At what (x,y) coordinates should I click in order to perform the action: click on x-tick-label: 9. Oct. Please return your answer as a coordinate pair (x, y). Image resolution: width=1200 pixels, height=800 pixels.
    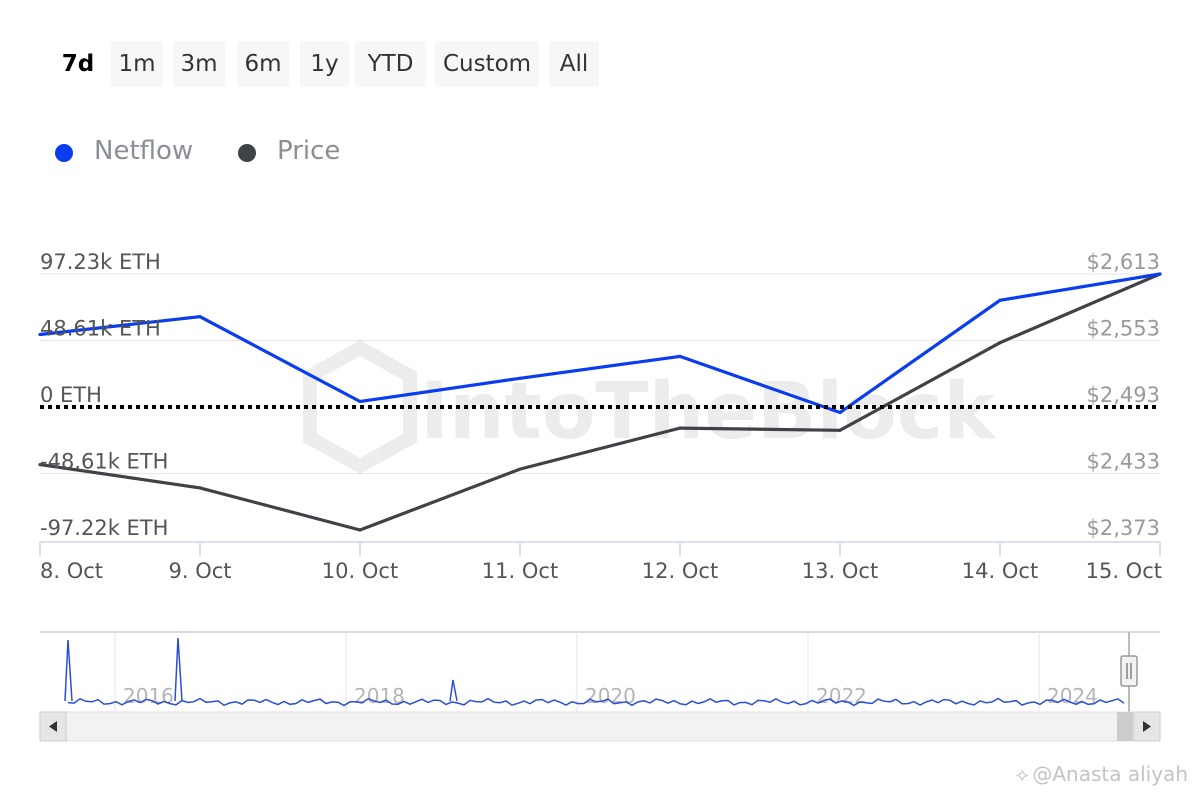
    Looking at the image, I should click on (199, 571).